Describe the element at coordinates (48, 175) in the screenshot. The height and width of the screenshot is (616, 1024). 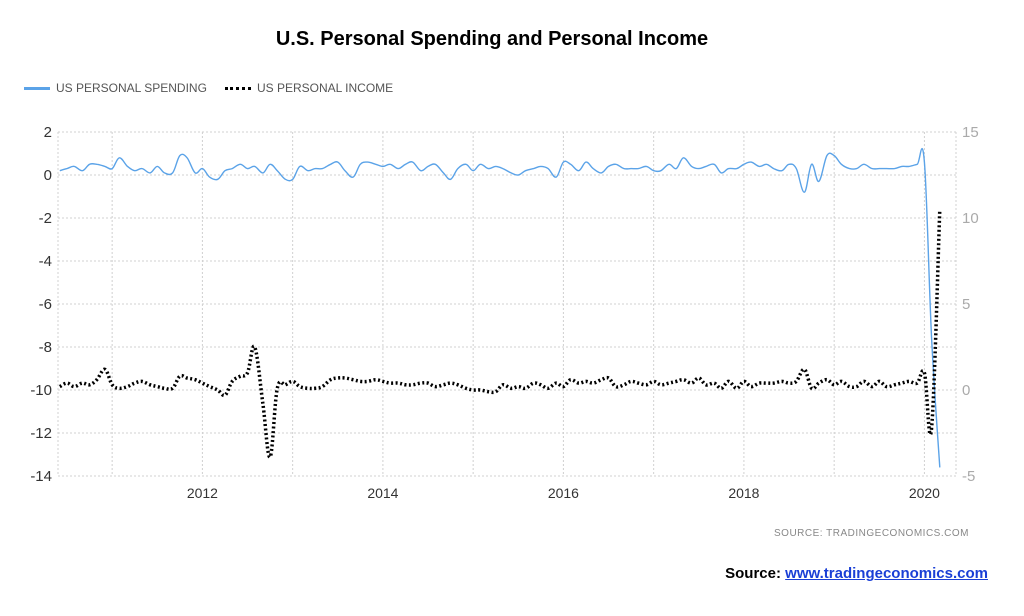
I see `y-tick-left: 0` at that location.